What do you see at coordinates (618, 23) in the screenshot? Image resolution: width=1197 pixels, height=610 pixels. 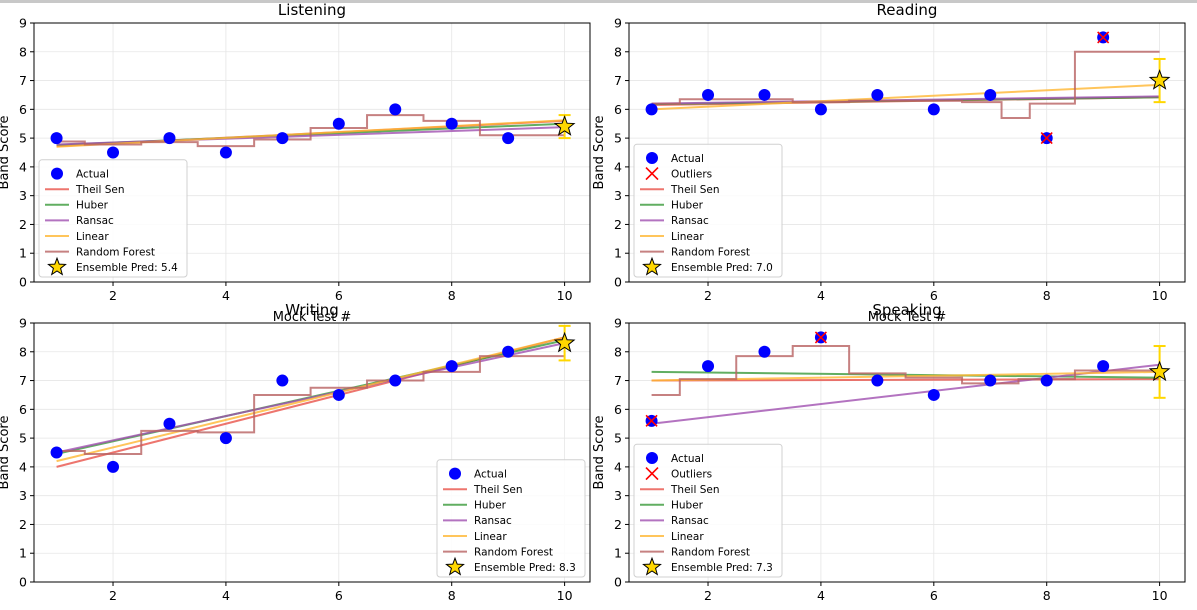 I see `y-tick-label: 9` at bounding box center [618, 23].